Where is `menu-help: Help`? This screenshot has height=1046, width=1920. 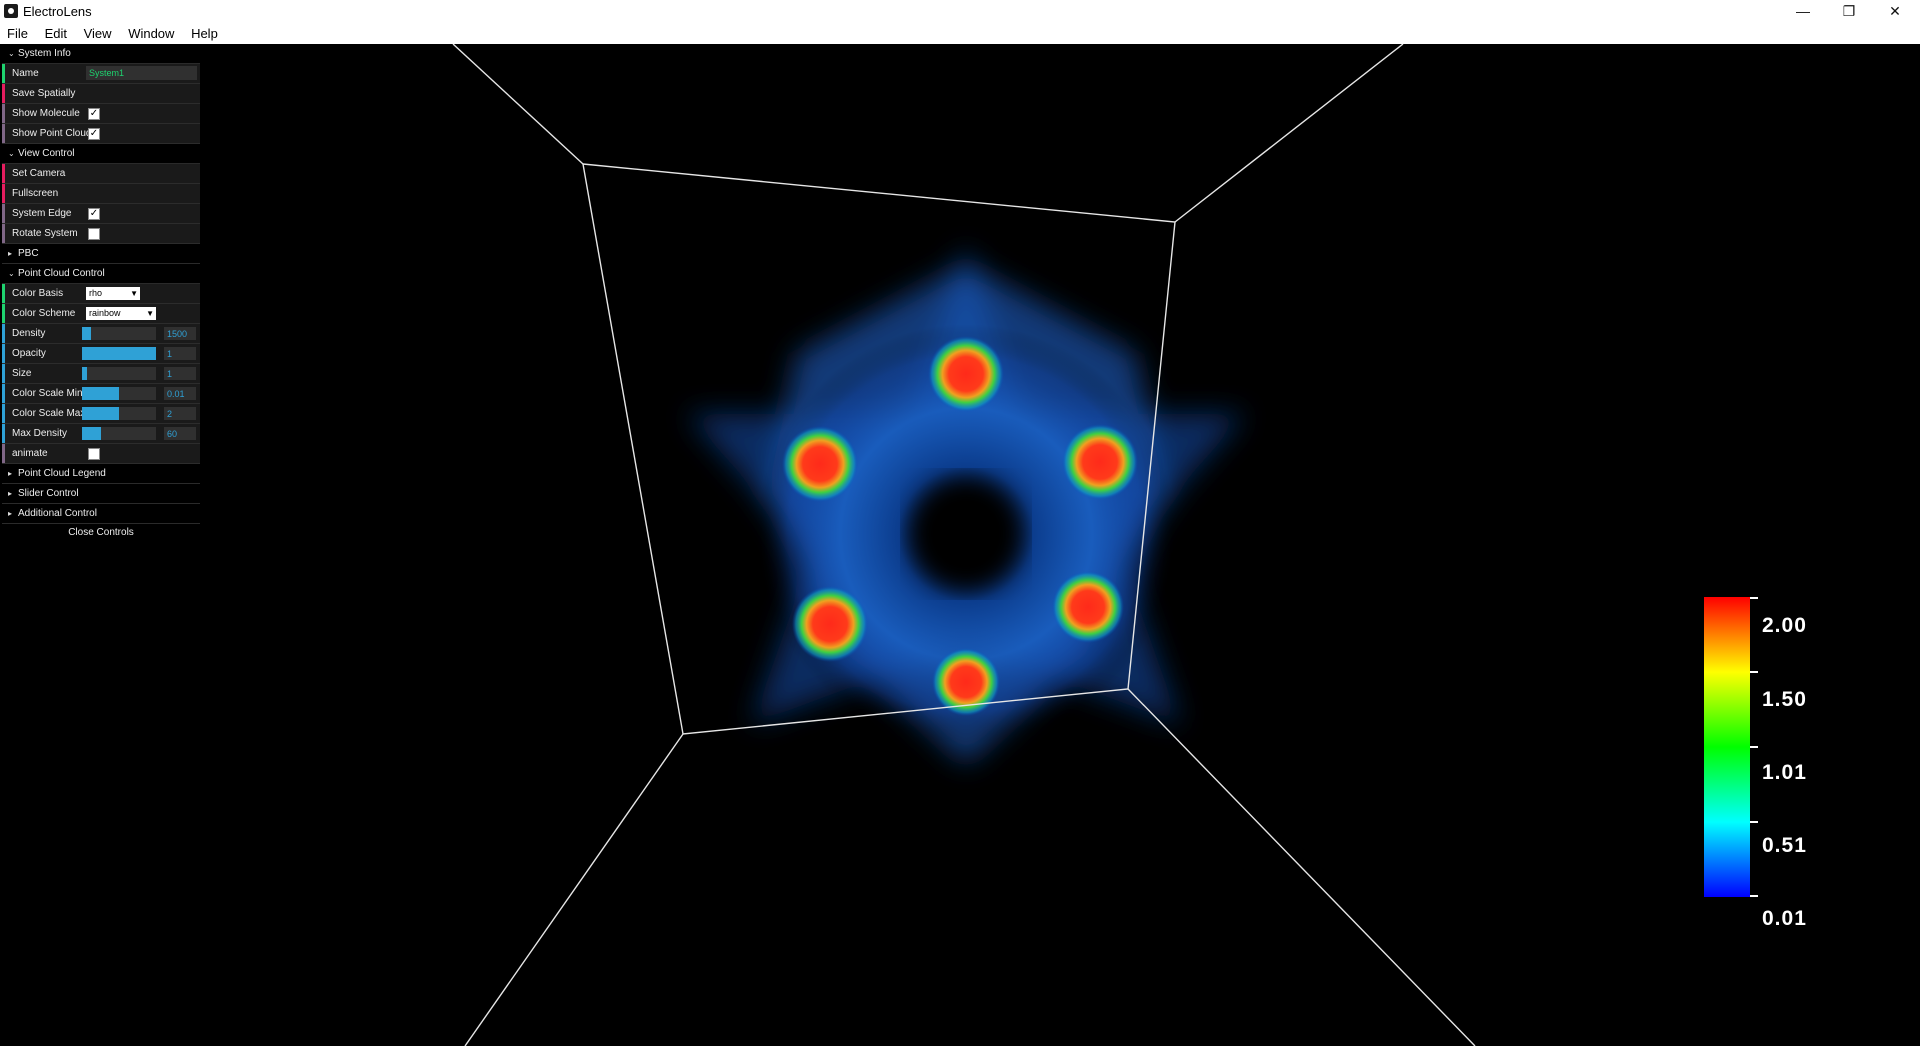
menu-help: Help is located at coordinates (204, 33).